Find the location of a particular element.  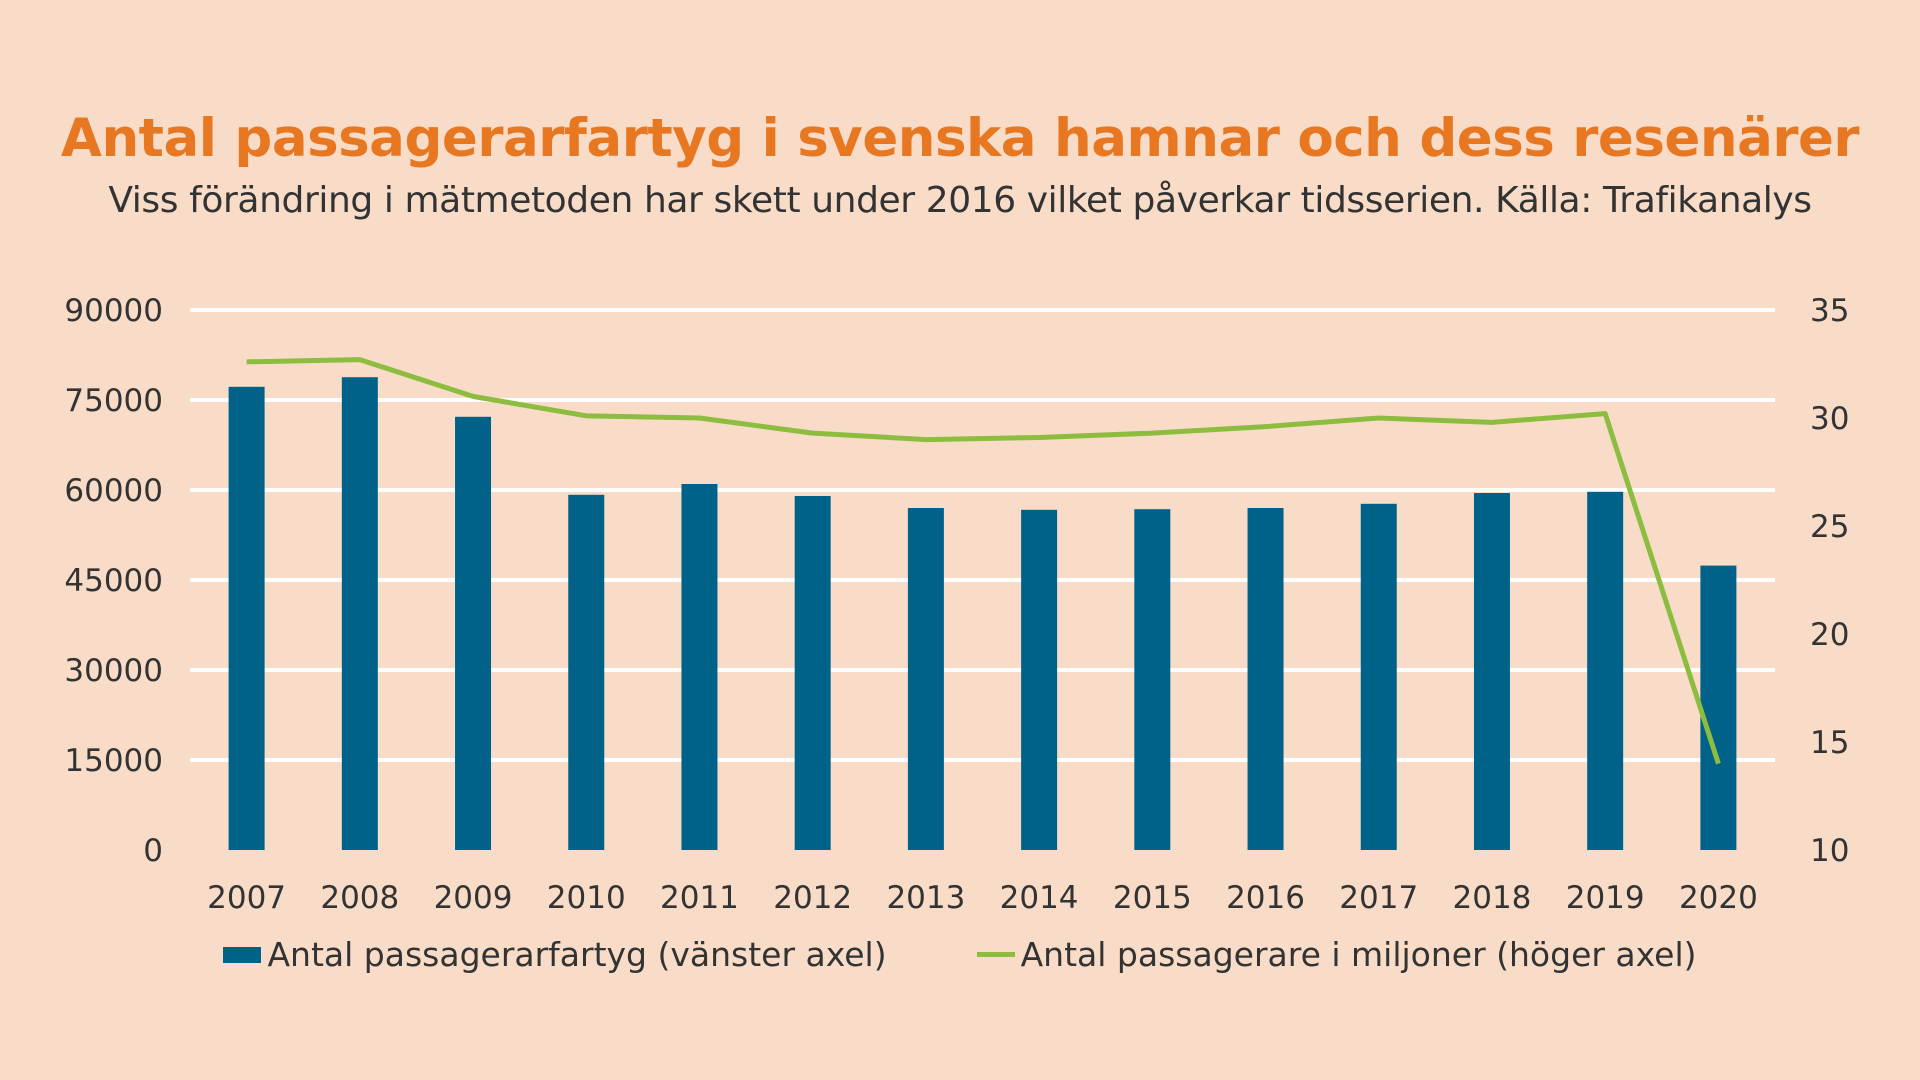

legend-swatch-bars is located at coordinates (242, 954).